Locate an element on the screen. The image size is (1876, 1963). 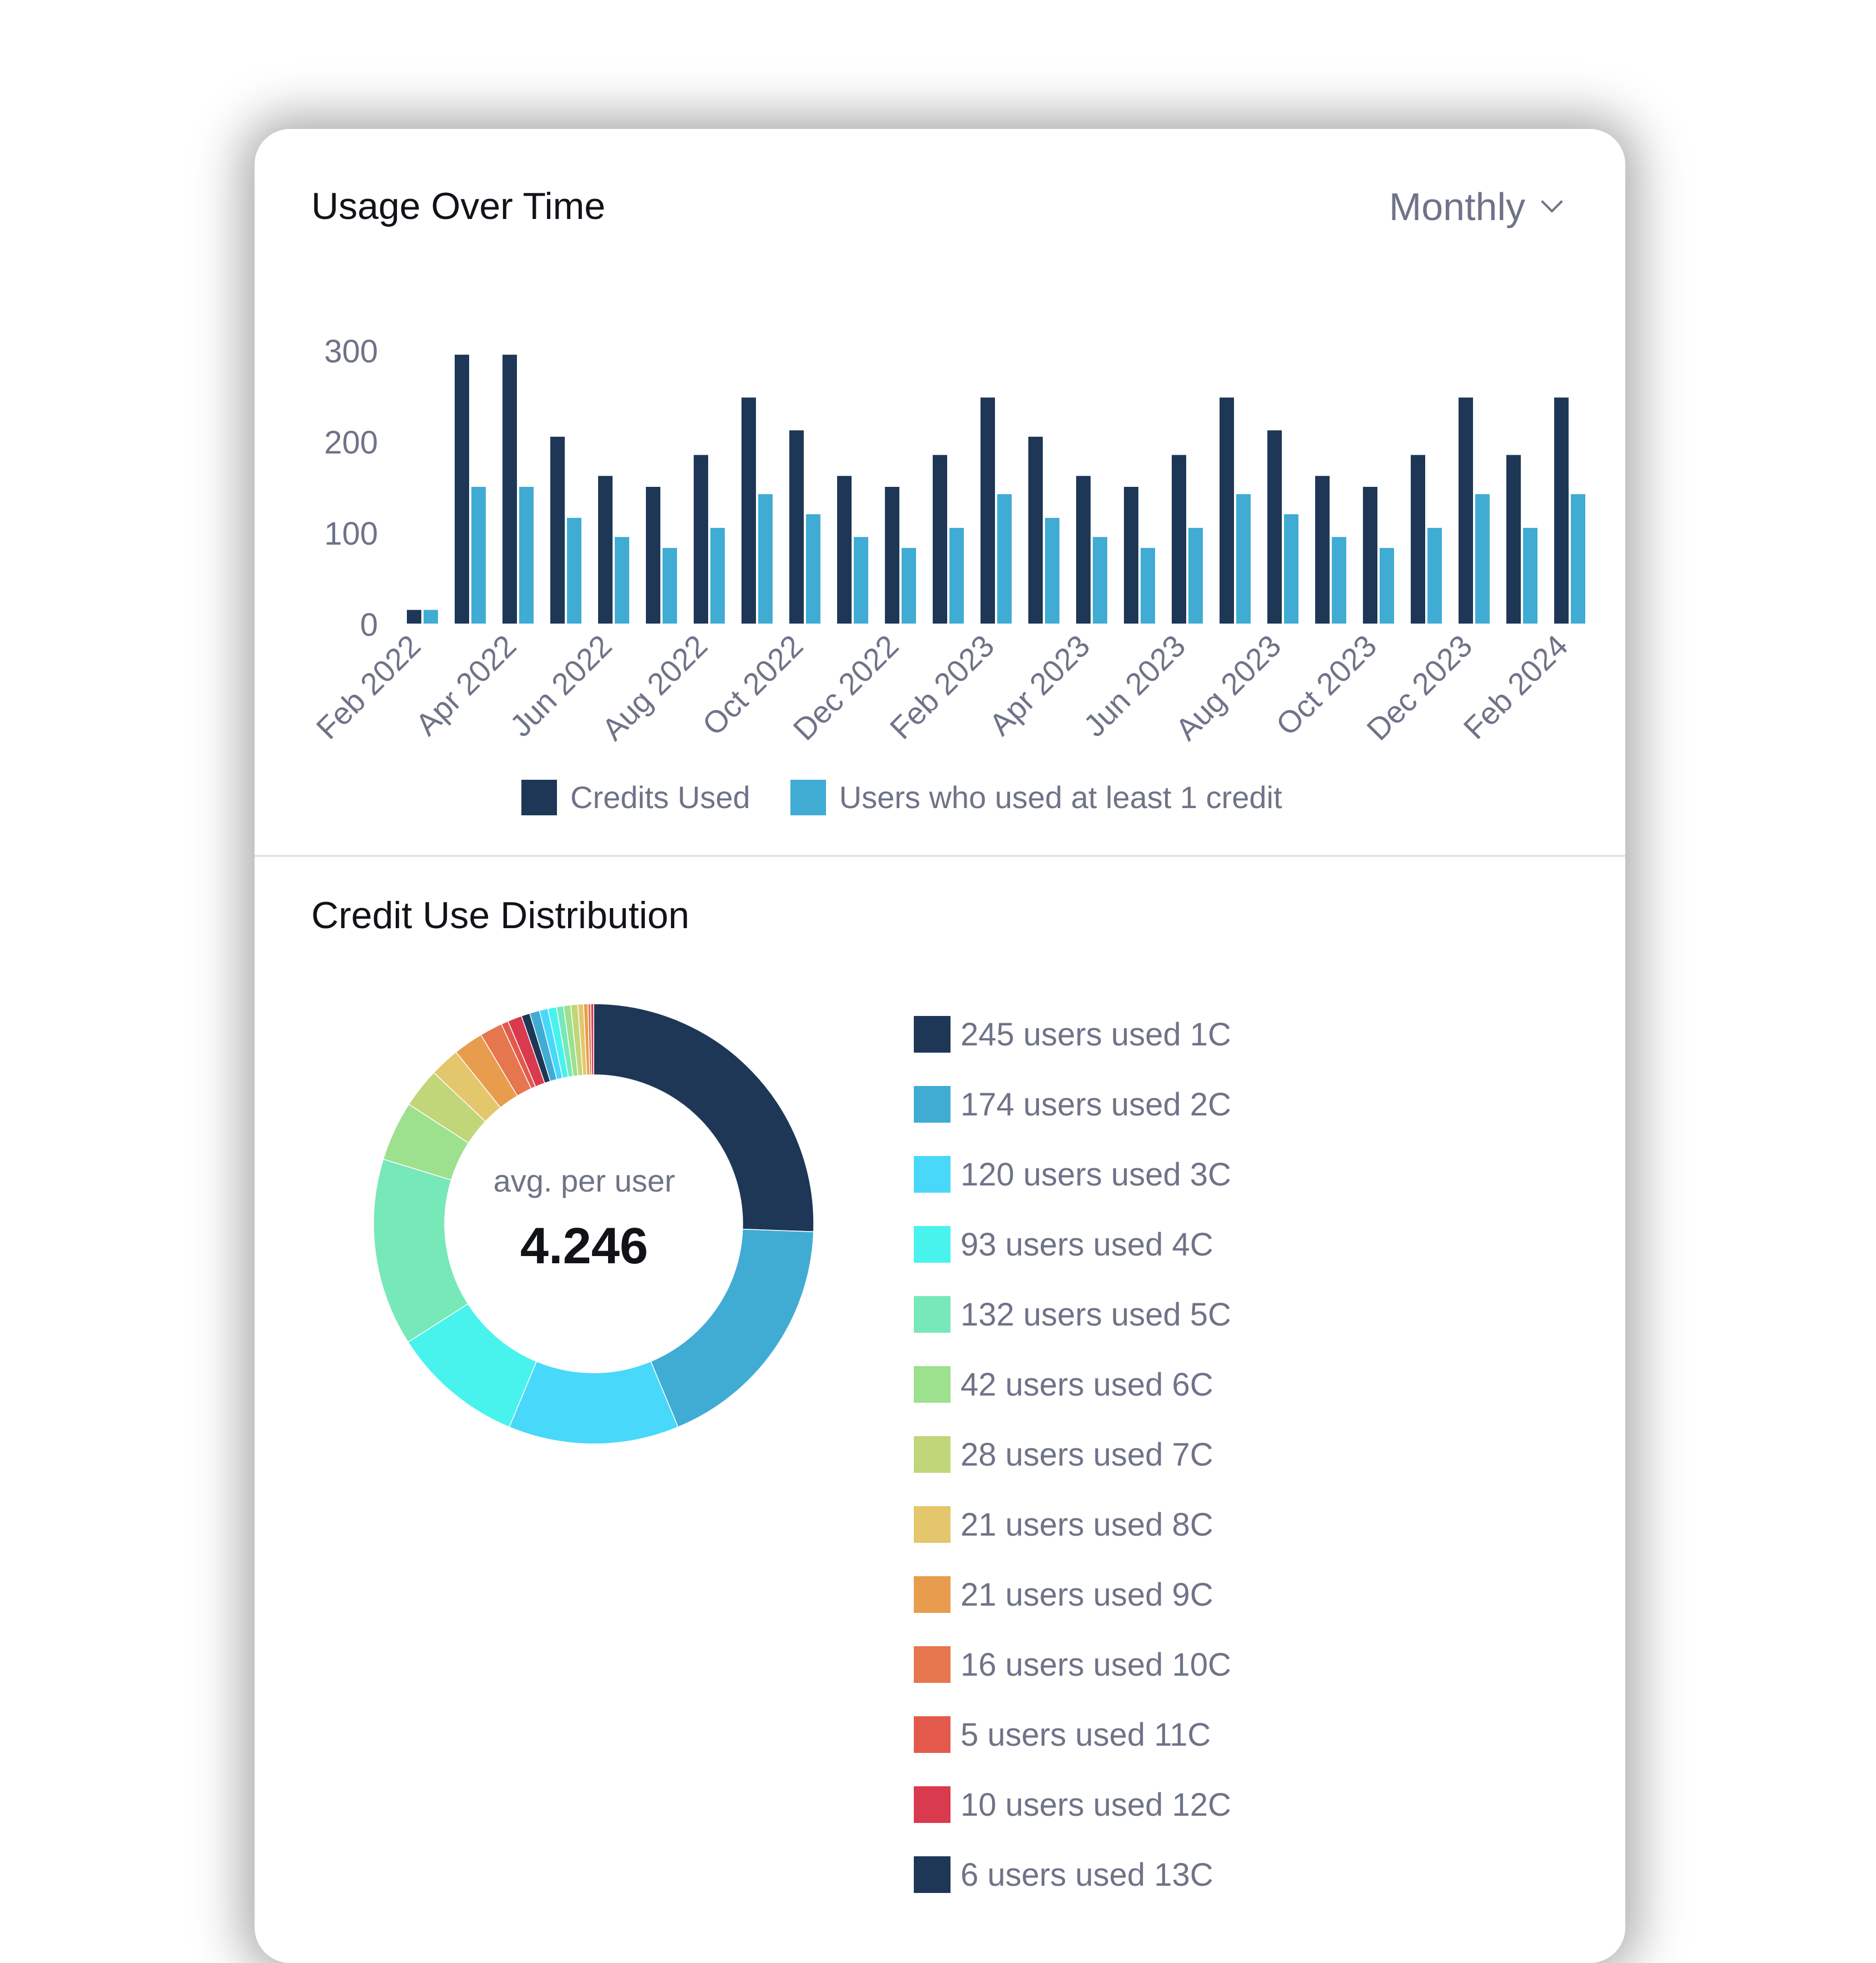
distribution-legend-item: 93 users used 4C is located at coordinates (1072, 1244).